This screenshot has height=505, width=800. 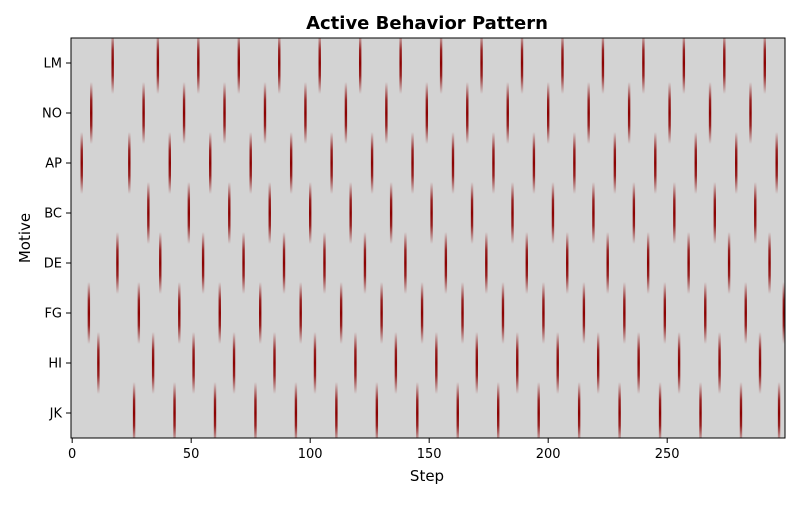 What do you see at coordinates (191, 454) in the screenshot?
I see `x-tick-label: 50` at bounding box center [191, 454].